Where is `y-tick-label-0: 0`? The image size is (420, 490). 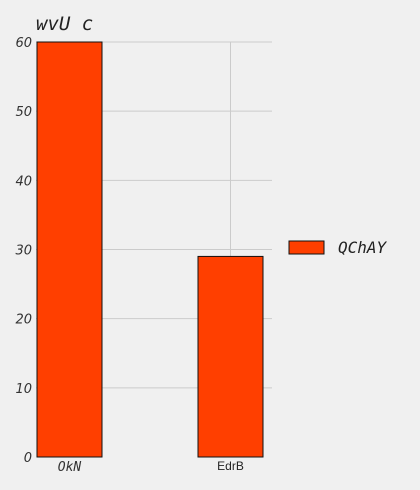 y-tick-label-0: 0 is located at coordinates (28, 458).